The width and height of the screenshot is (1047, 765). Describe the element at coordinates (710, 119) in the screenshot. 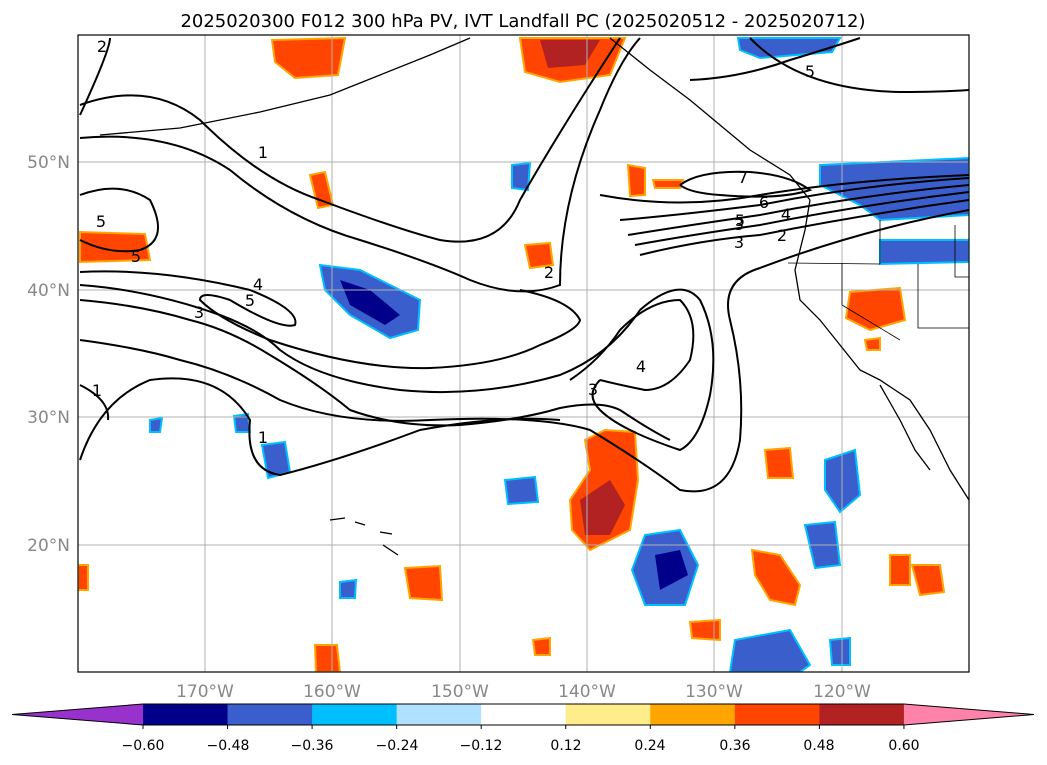

I see `alaska-panhandle-coast` at that location.